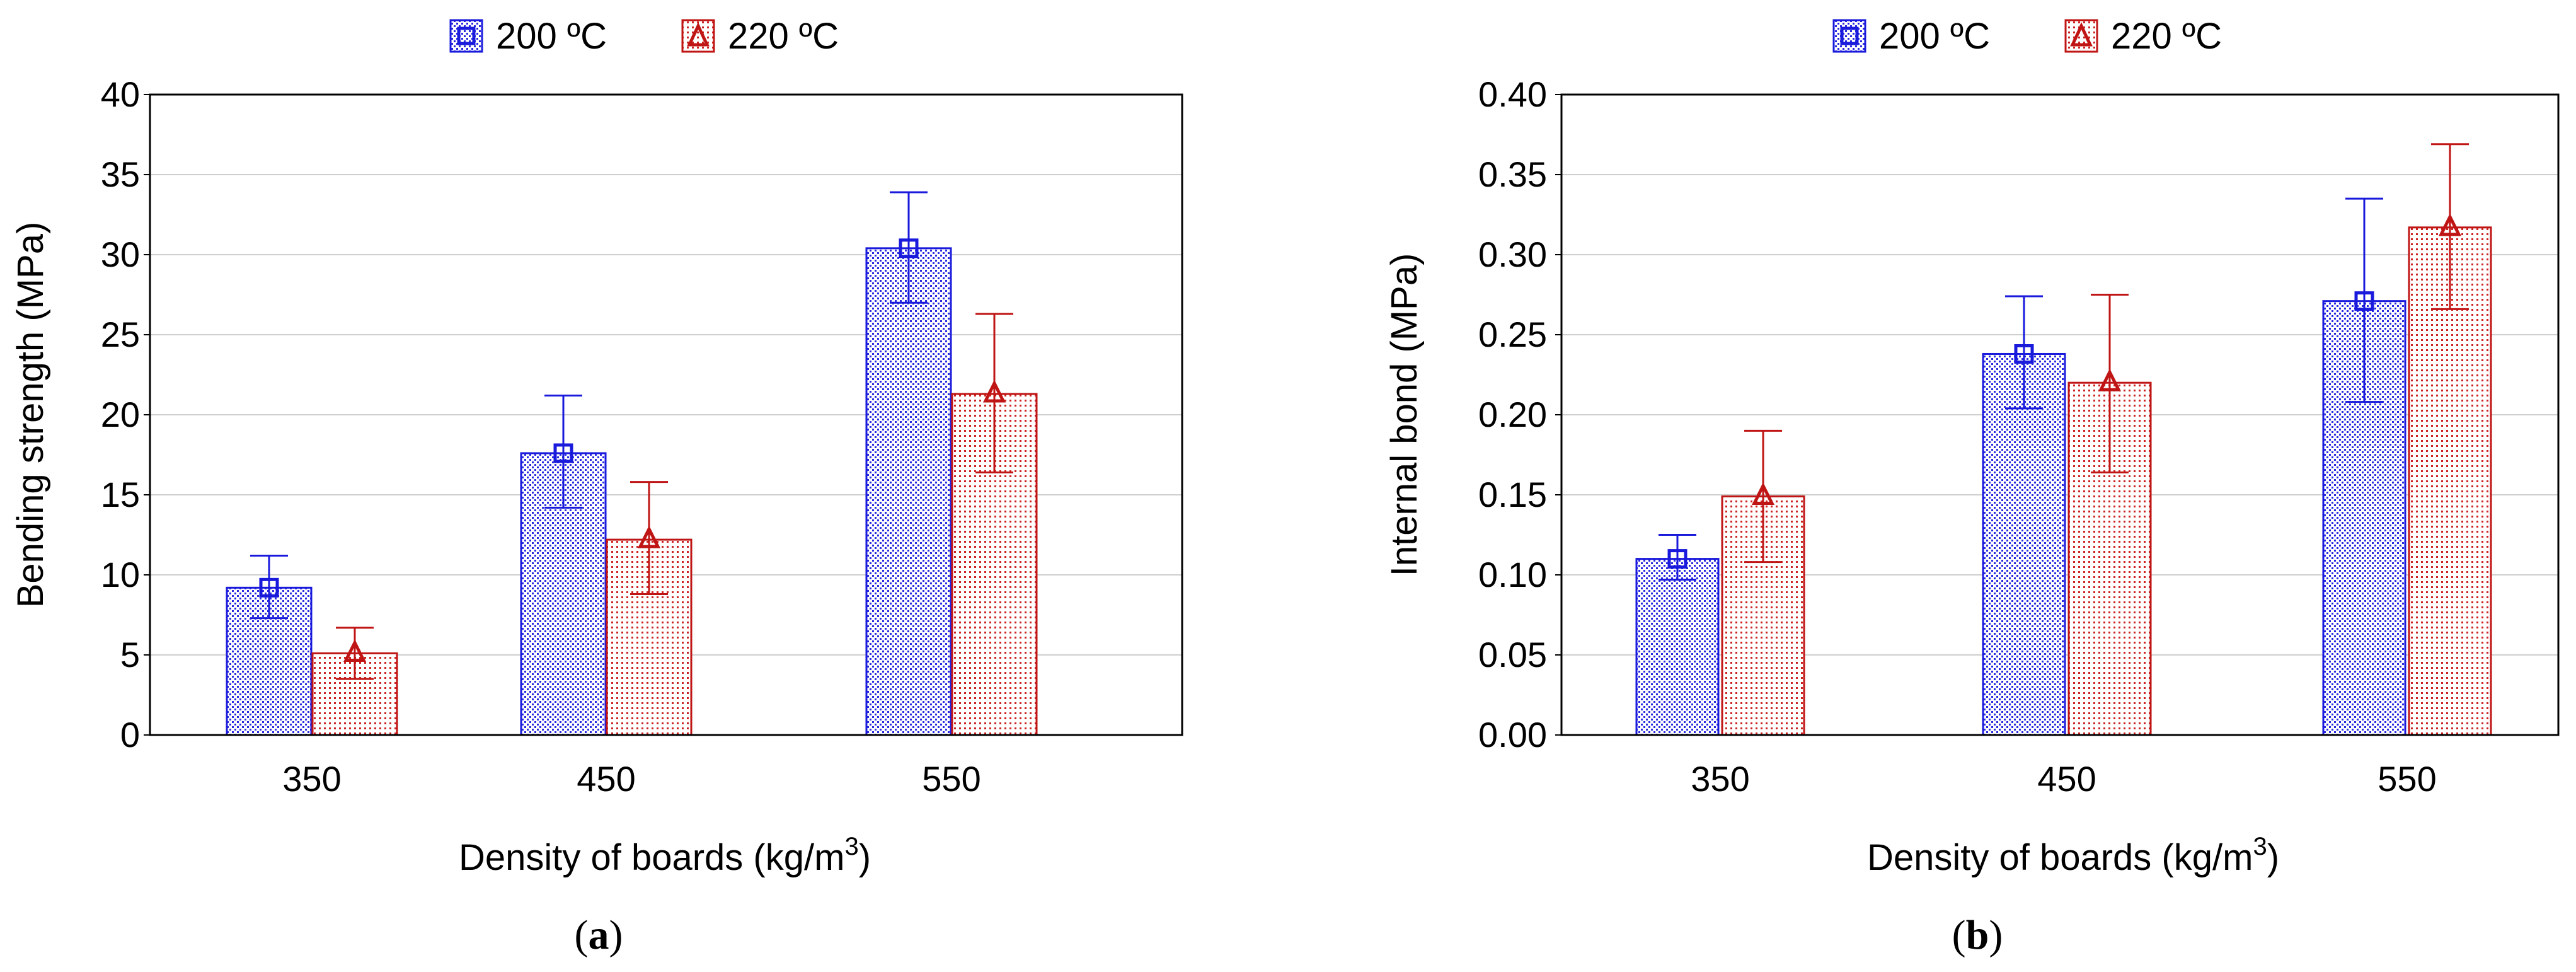 Image resolution: width=2576 pixels, height=972 pixels. I want to click on y-tick-label: 30, so click(120, 254).